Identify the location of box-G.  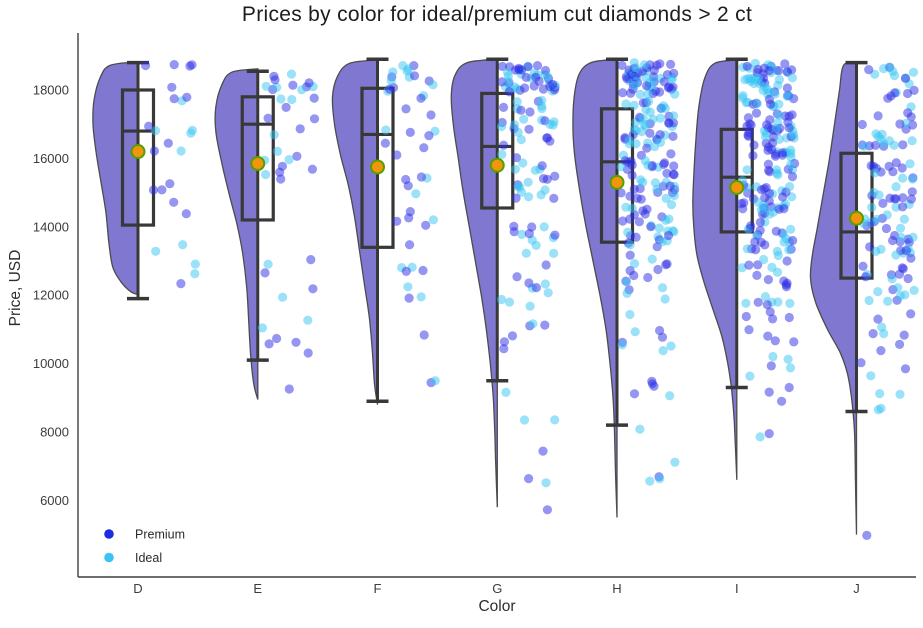
(497, 150).